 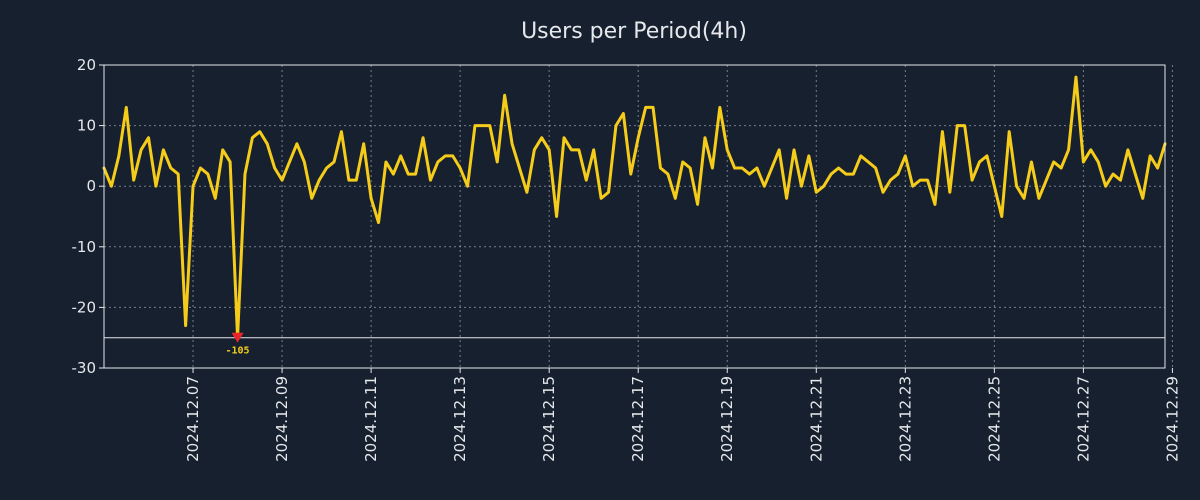 I want to click on x-tick-label: 2024.12.19, so click(x=727, y=419).